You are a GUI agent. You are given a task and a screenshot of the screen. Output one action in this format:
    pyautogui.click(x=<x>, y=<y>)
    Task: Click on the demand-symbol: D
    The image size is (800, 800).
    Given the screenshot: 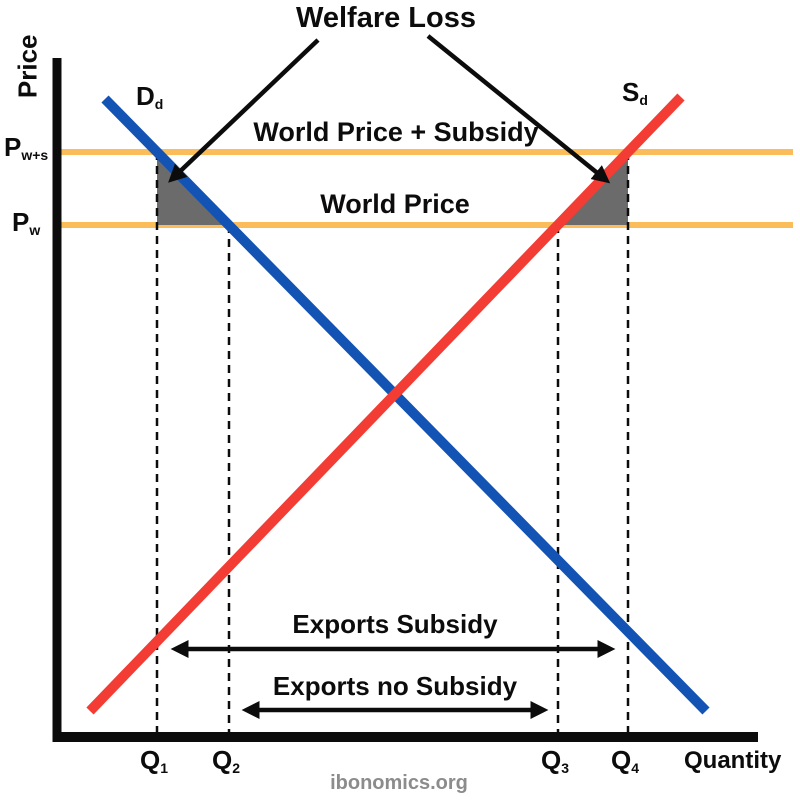 What is the action you would take?
    pyautogui.click(x=145, y=96)
    